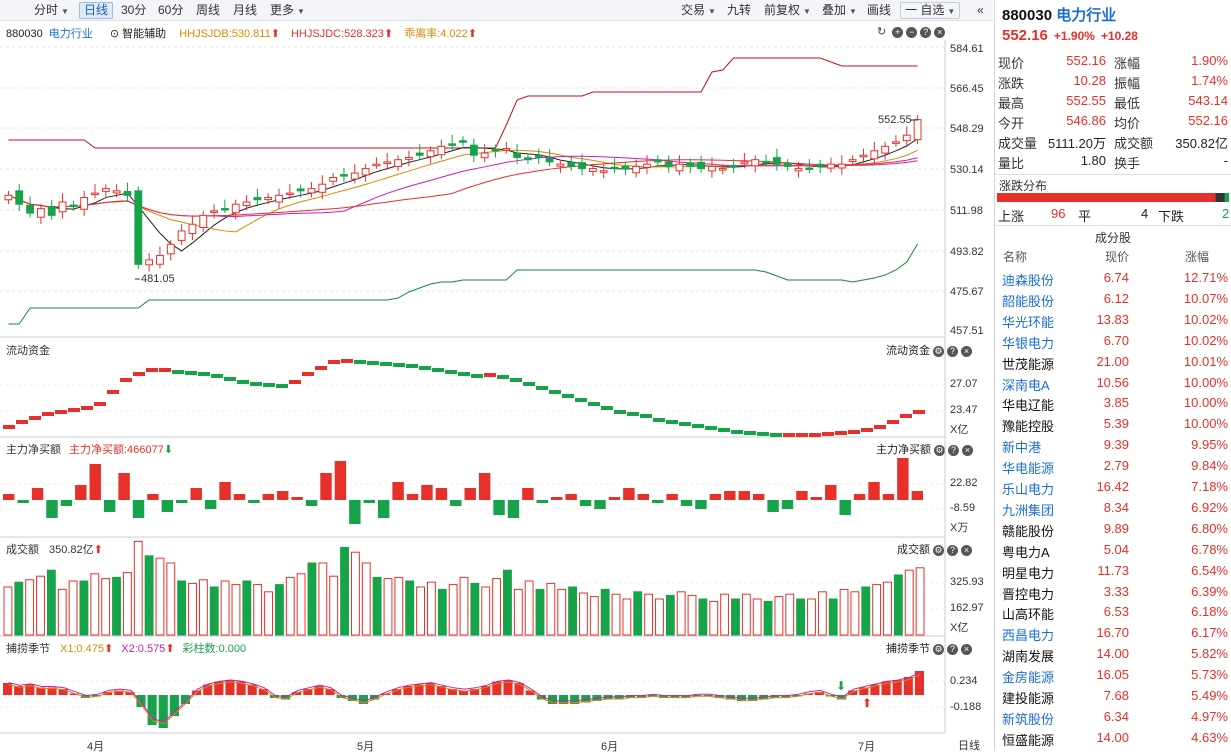  I want to click on draw-button: 画线, so click(879, 10).